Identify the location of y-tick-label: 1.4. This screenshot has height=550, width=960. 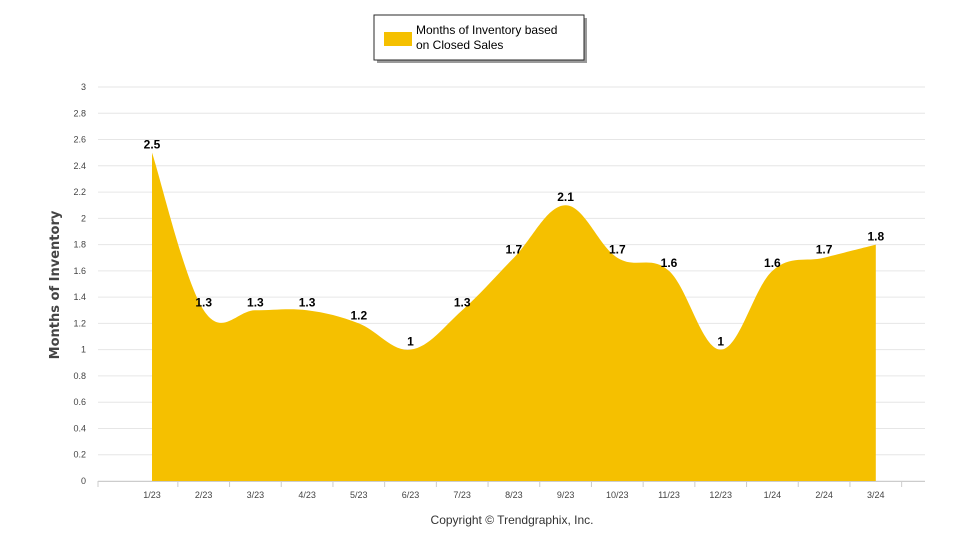
(79, 297).